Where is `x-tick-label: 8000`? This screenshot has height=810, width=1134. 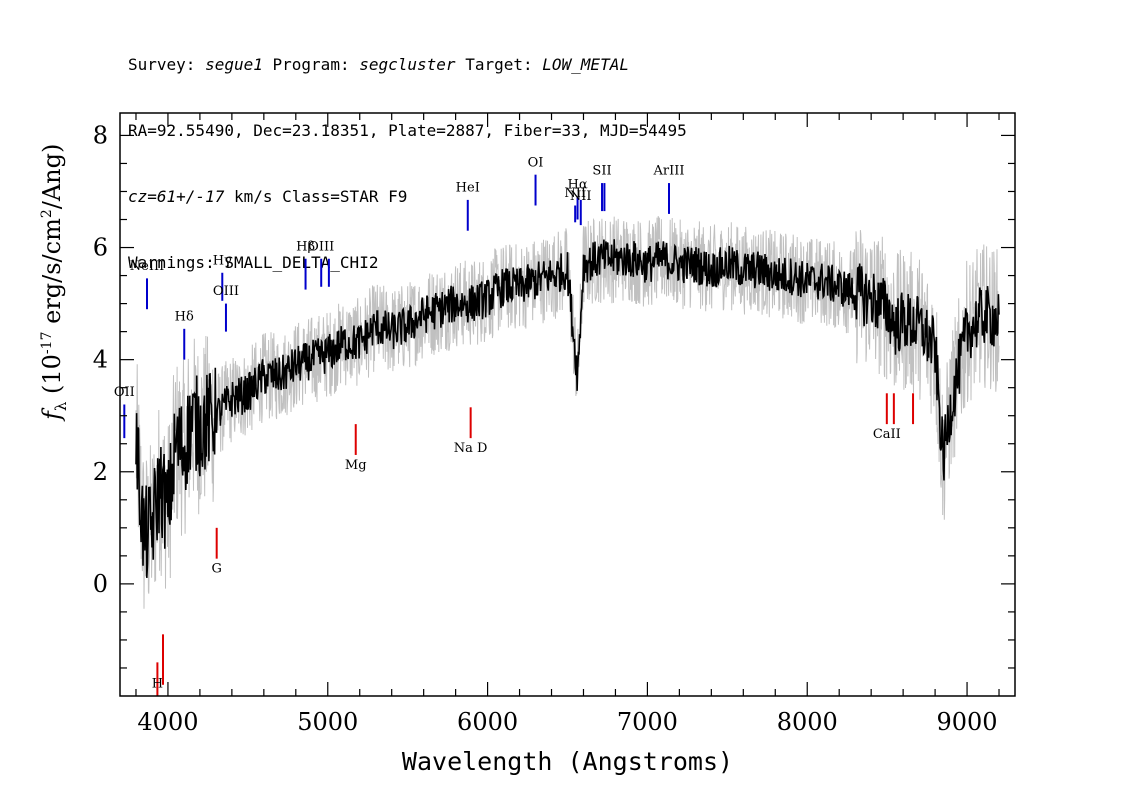
x-tick-label: 8000 is located at coordinates (807, 722).